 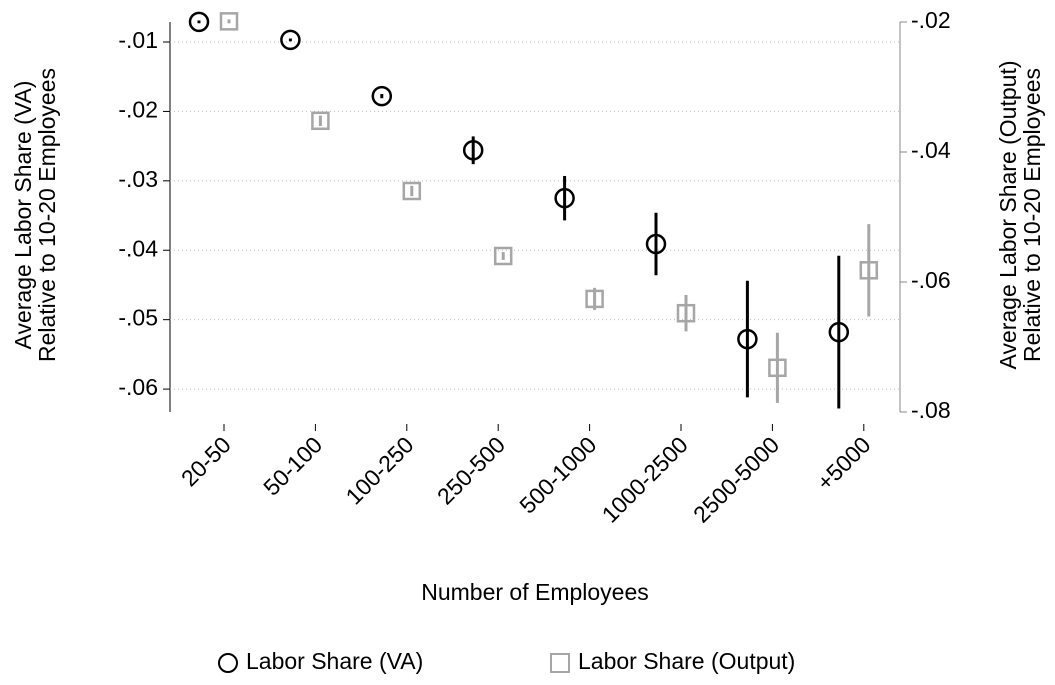 What do you see at coordinates (844, 463) in the screenshot?
I see `x-tick-label: +5000` at bounding box center [844, 463].